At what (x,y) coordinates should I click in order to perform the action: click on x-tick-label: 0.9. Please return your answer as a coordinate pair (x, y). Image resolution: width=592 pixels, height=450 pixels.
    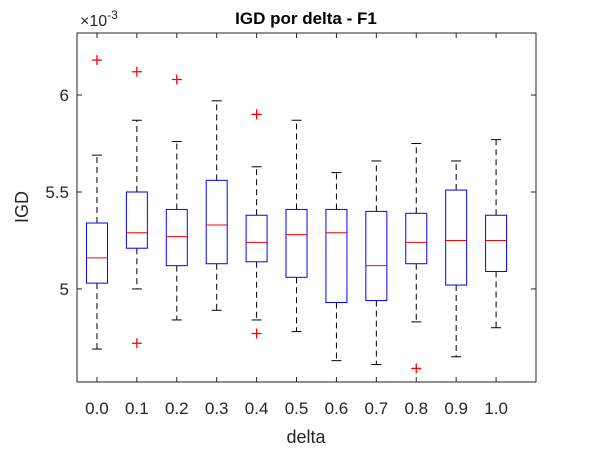
    Looking at the image, I should click on (456, 408).